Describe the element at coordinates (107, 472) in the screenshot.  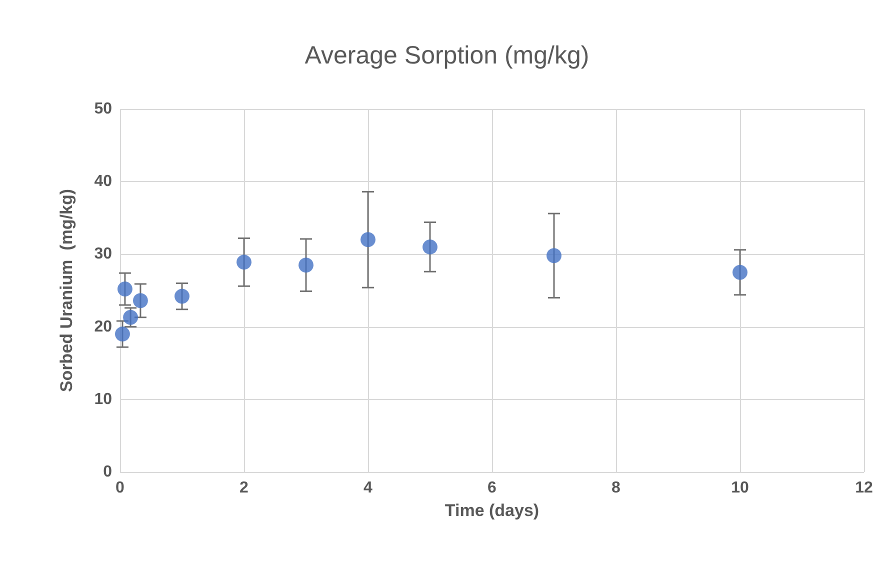
I see `y-tick-label: 0` at that location.